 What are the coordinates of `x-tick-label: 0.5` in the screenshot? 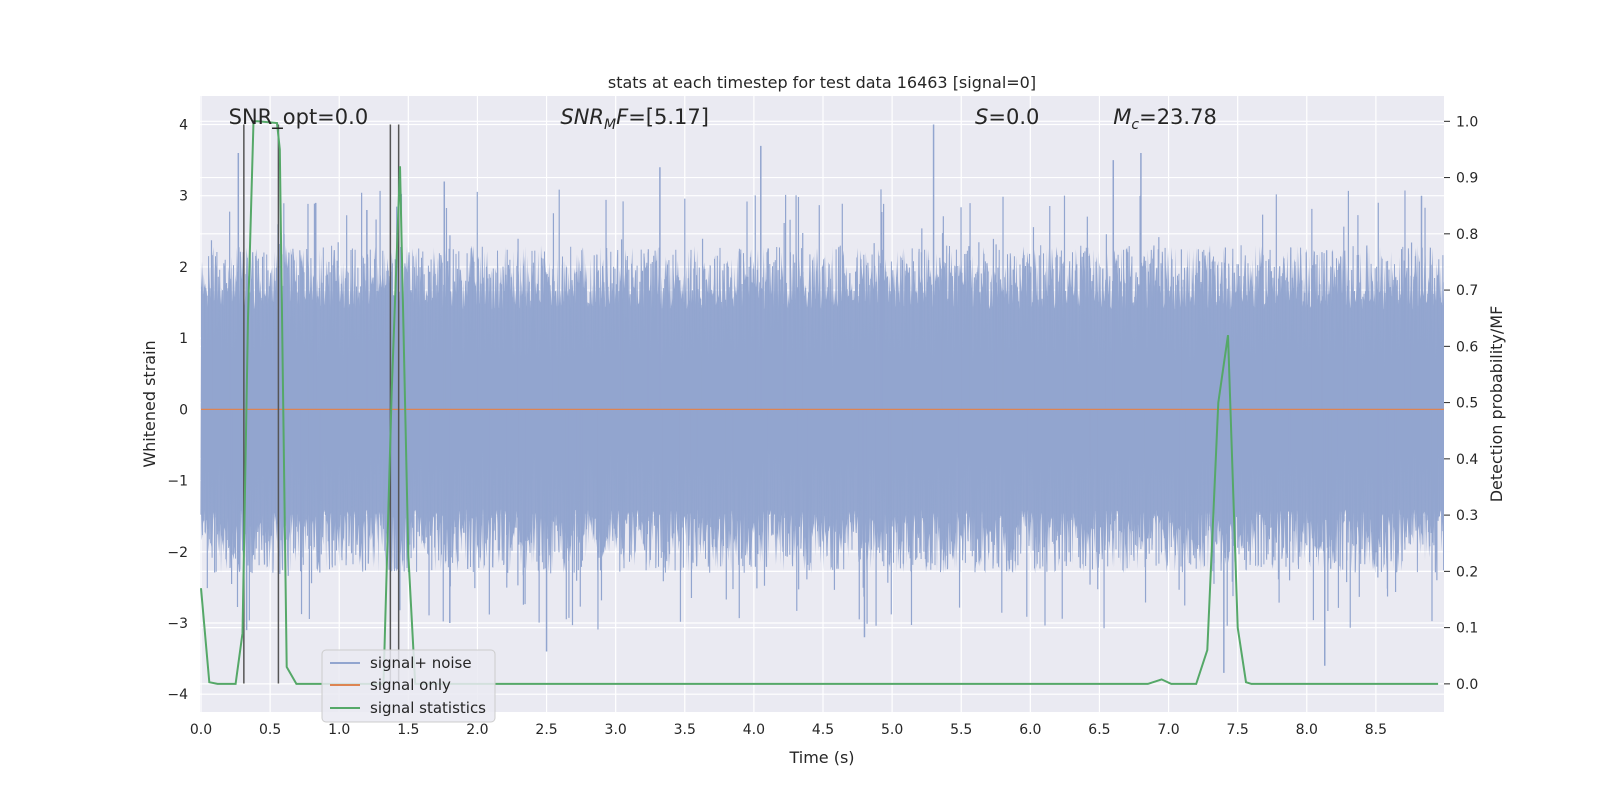 It's located at (270, 730).